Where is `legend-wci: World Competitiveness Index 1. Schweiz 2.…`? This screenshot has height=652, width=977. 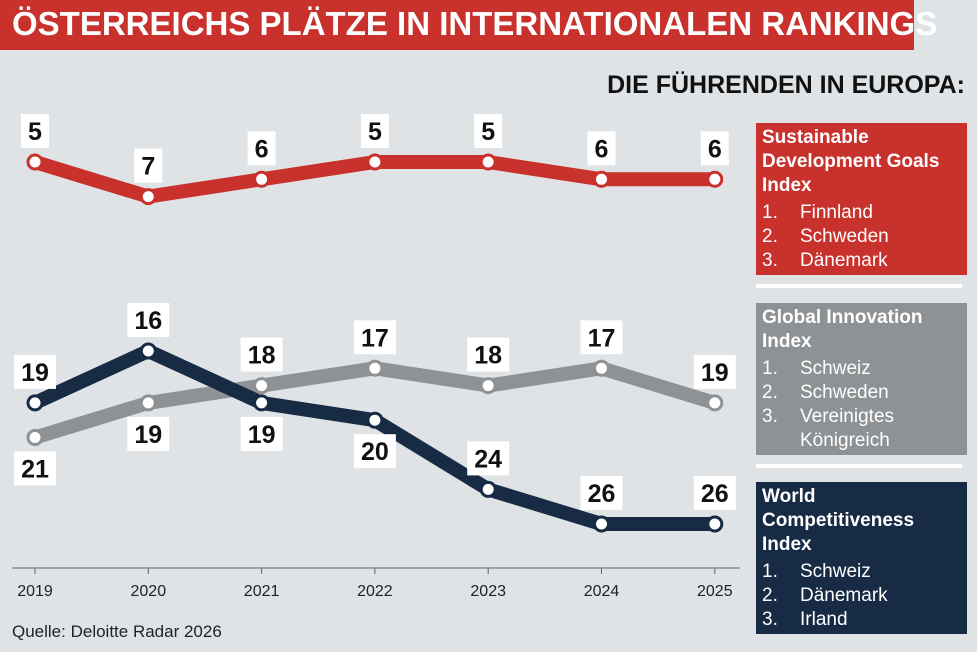 legend-wci: World Competitiveness Index 1. Schweiz 2.… is located at coordinates (861, 558).